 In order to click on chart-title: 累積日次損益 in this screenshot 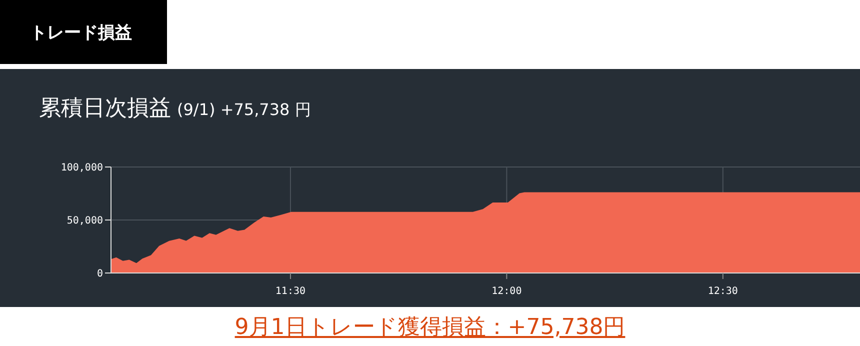, I will do `click(105, 108)`.